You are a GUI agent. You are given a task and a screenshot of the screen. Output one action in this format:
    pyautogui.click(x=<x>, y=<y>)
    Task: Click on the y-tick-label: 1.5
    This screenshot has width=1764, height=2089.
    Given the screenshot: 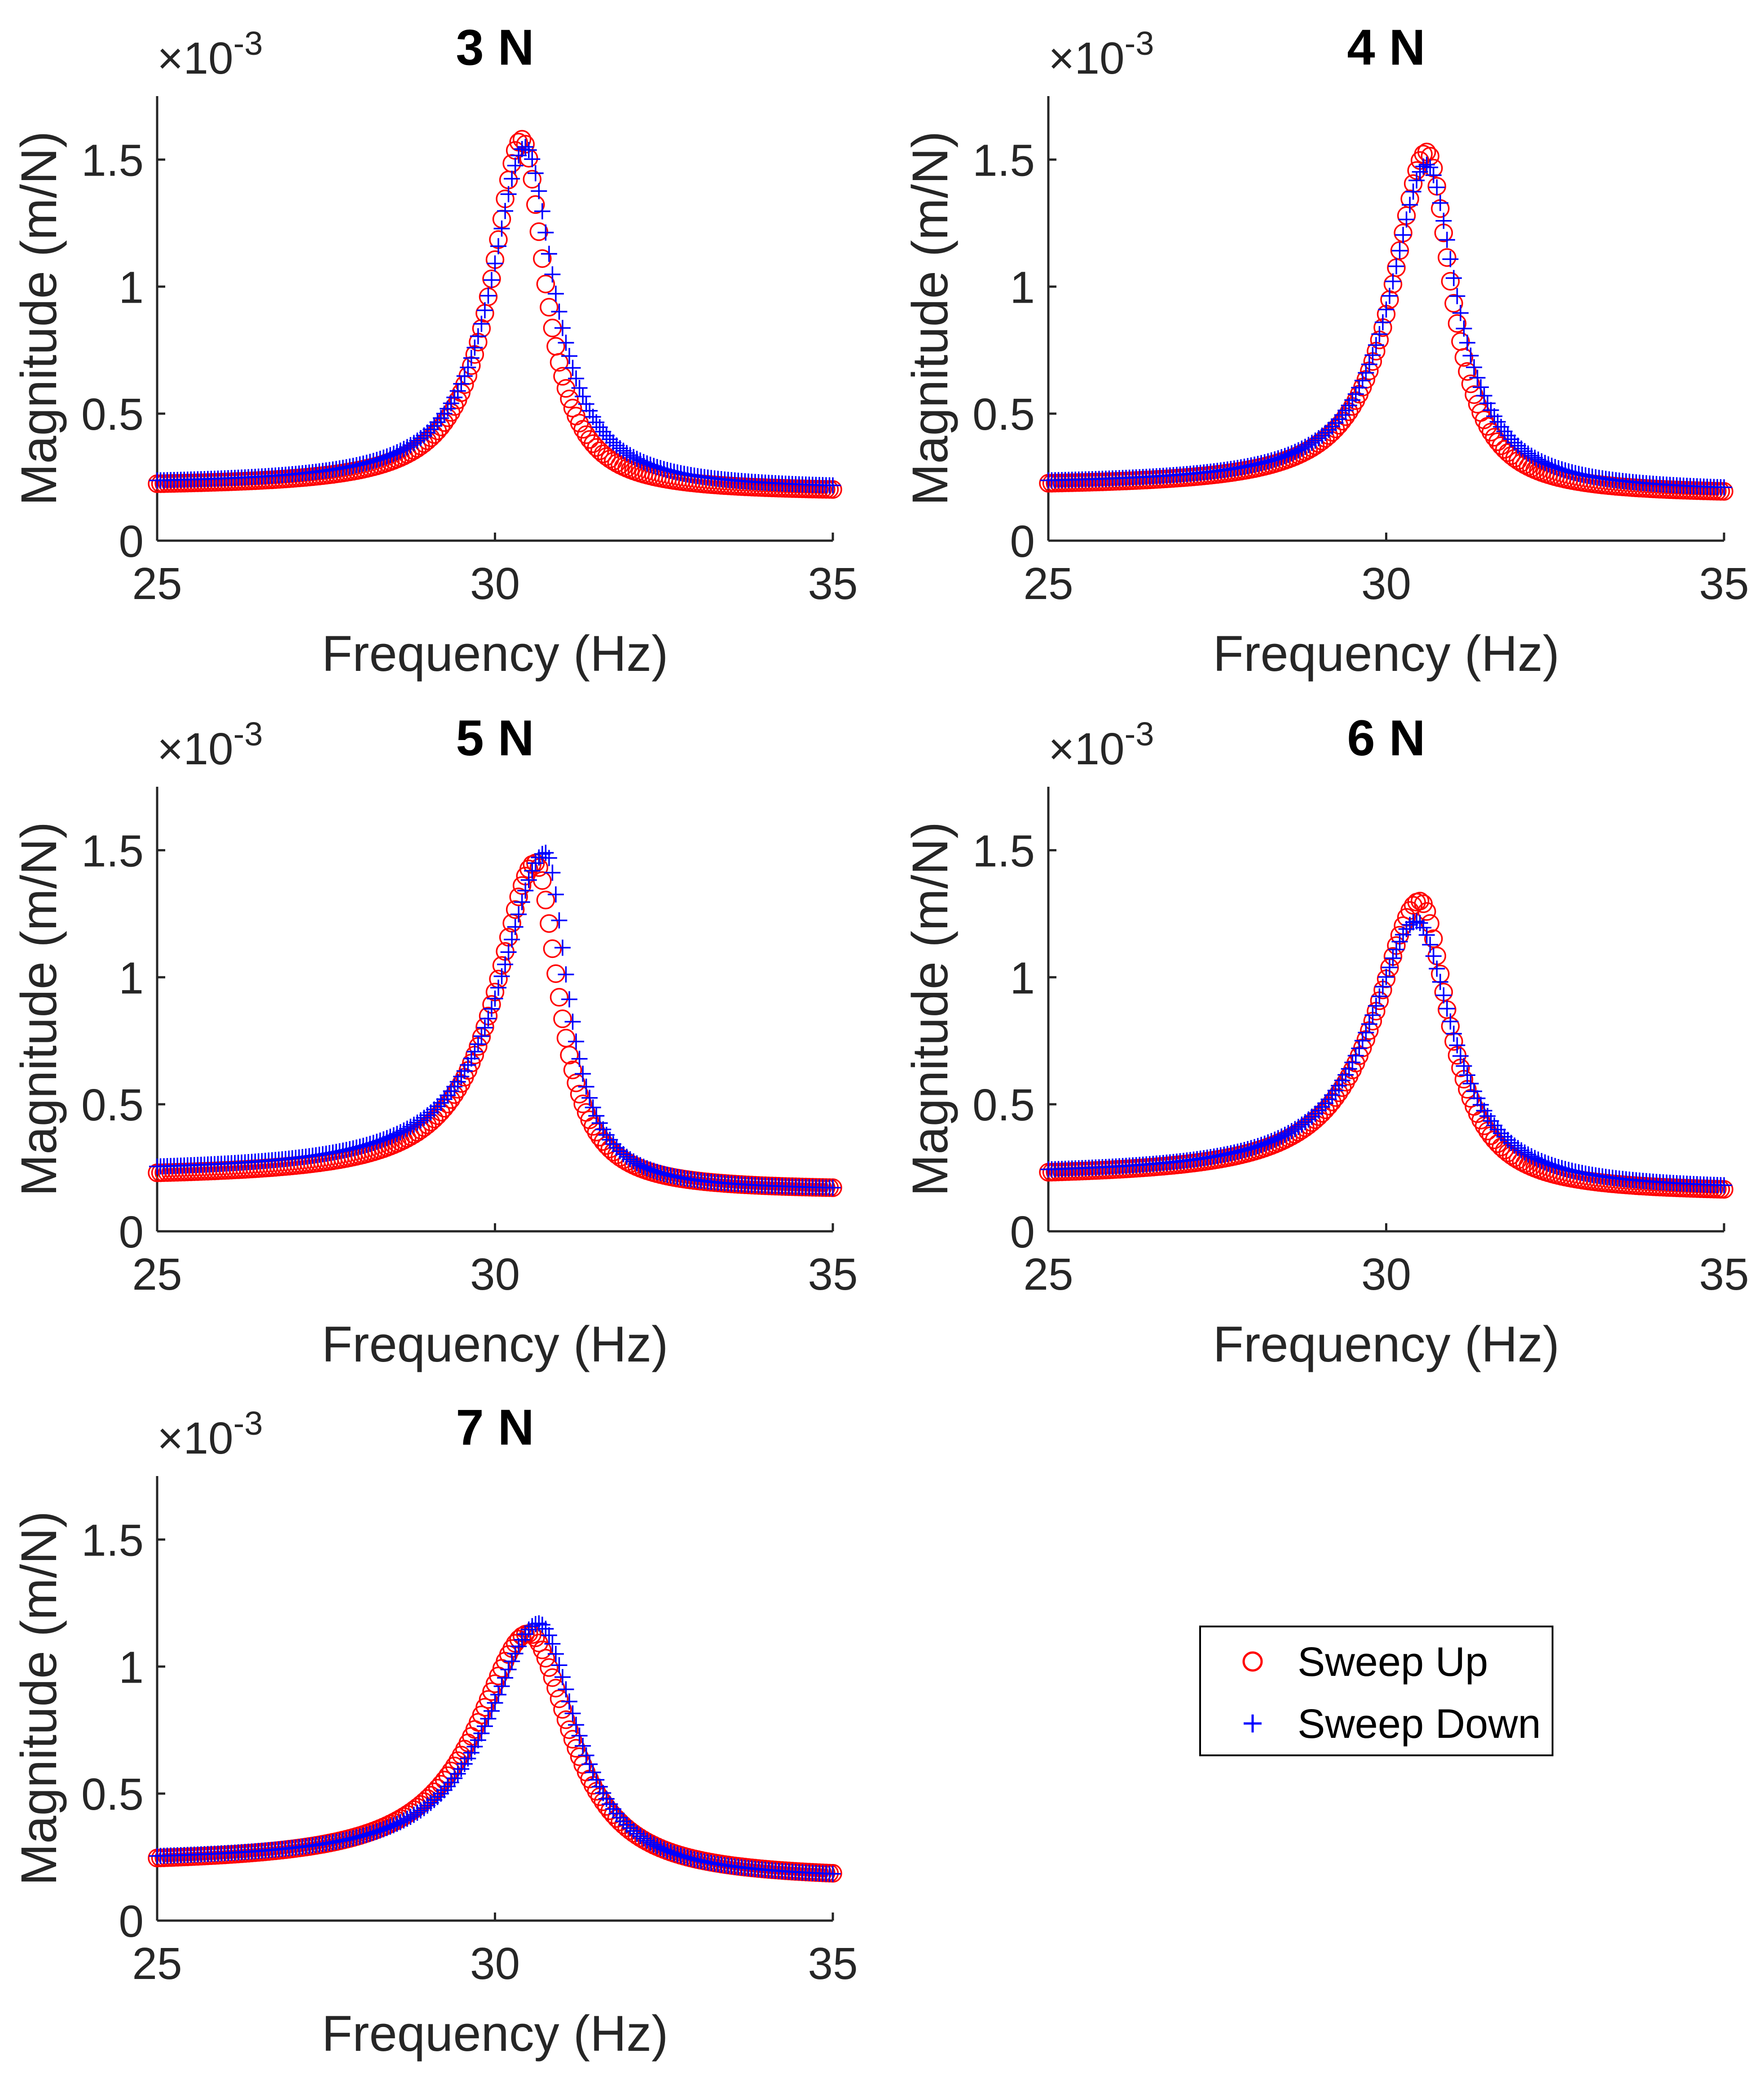 What is the action you would take?
    pyautogui.click(x=112, y=160)
    